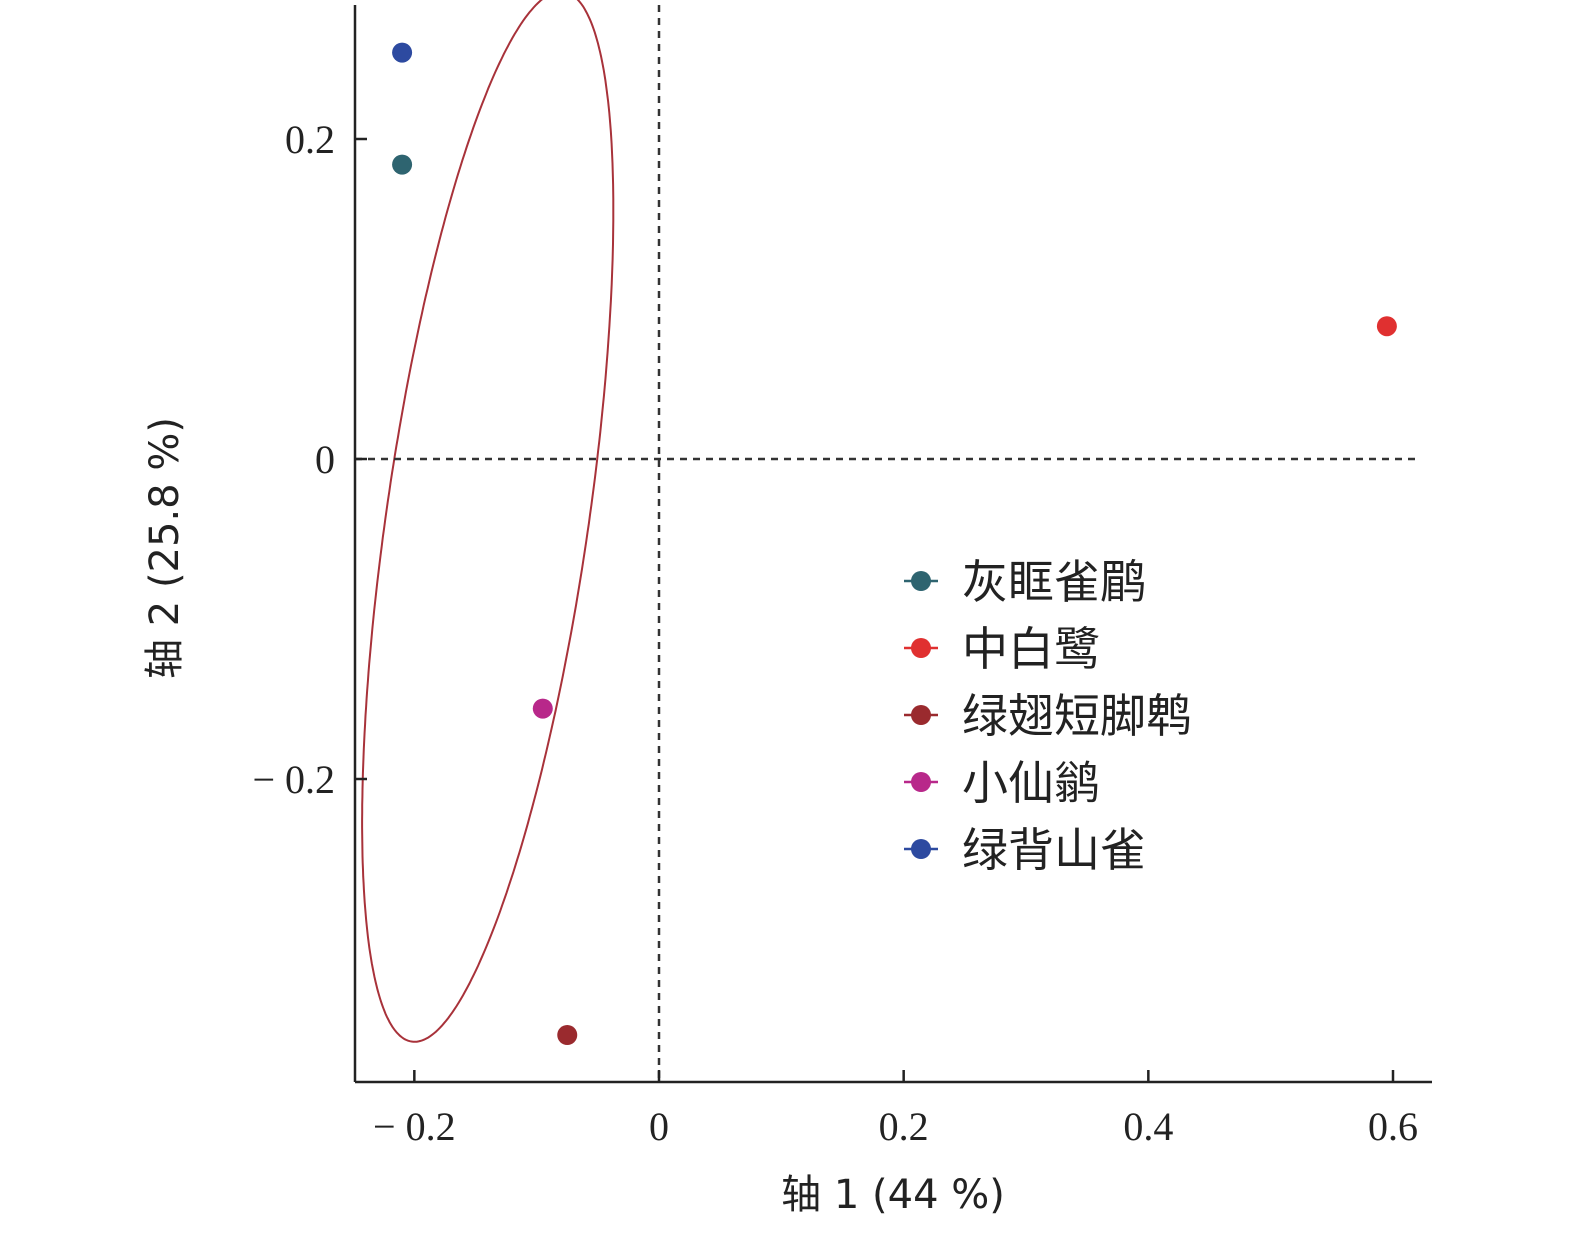 This screenshot has width=1575, height=1236. What do you see at coordinates (893, 1195) in the screenshot?
I see `x-axis-title: 轴 1 (44 %)` at bounding box center [893, 1195].